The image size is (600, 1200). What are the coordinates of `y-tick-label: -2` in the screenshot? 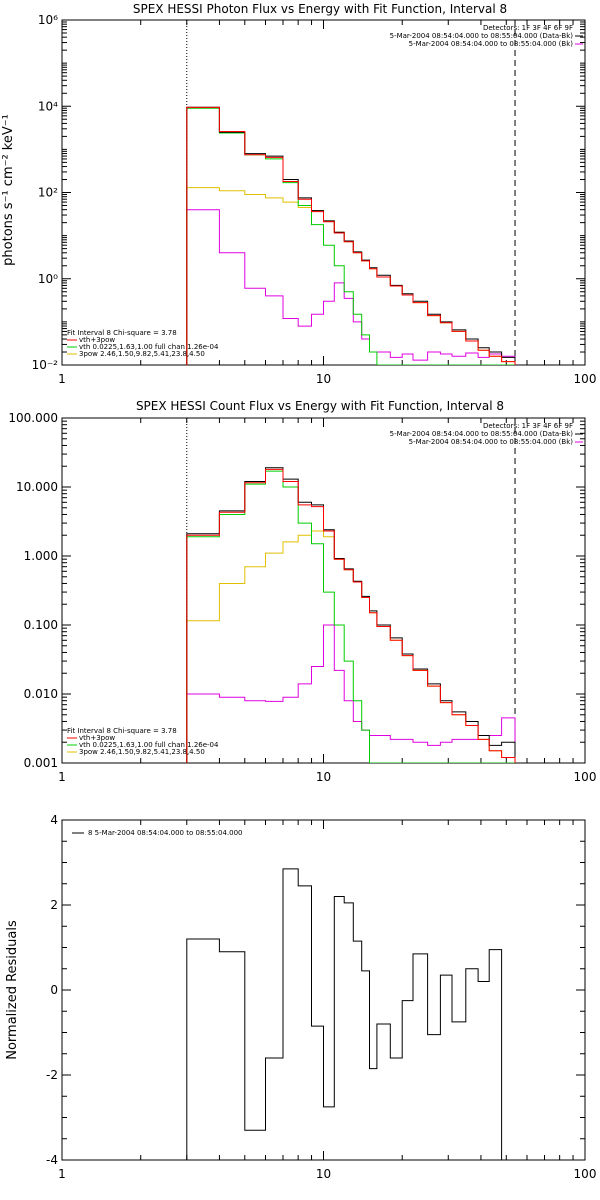 It's located at (52, 1075).